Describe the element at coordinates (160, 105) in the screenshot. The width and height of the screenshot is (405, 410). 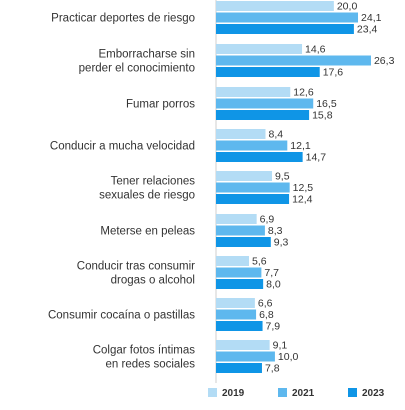
I see `category-label: Fumar porros` at that location.